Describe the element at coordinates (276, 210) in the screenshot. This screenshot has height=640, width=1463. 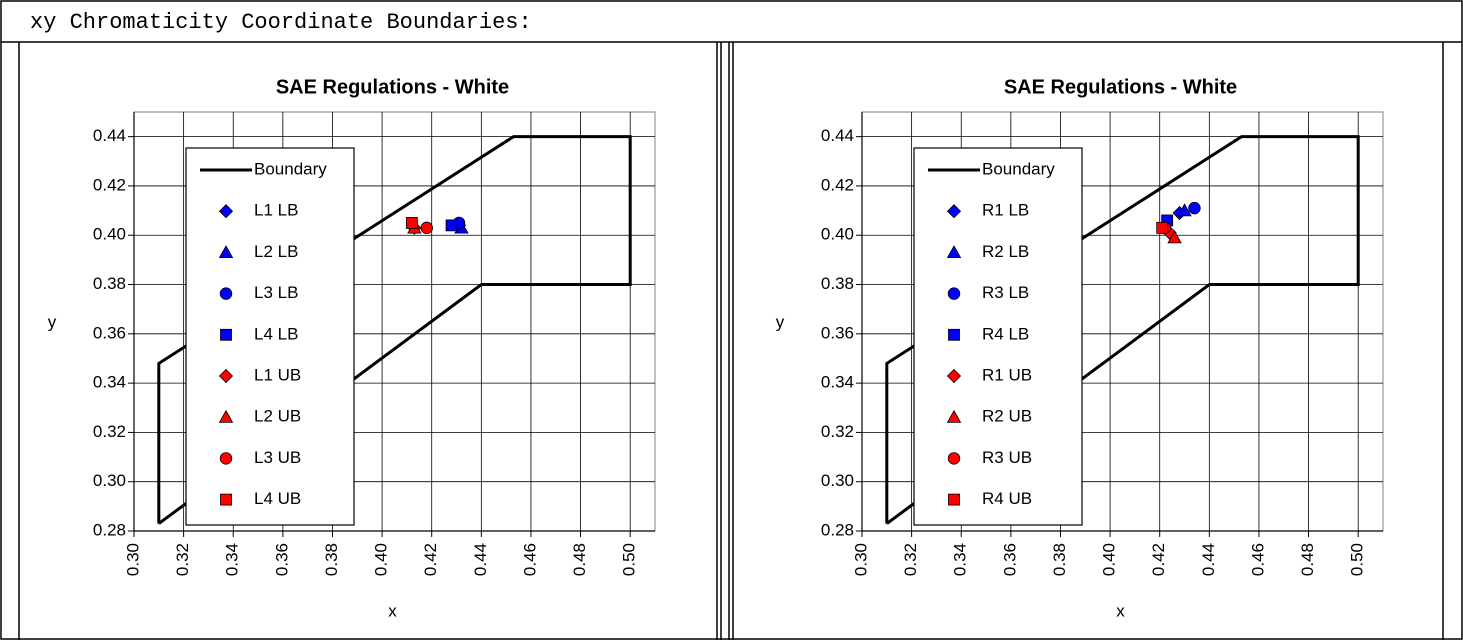
I see `legend-label: L1 LB` at that location.